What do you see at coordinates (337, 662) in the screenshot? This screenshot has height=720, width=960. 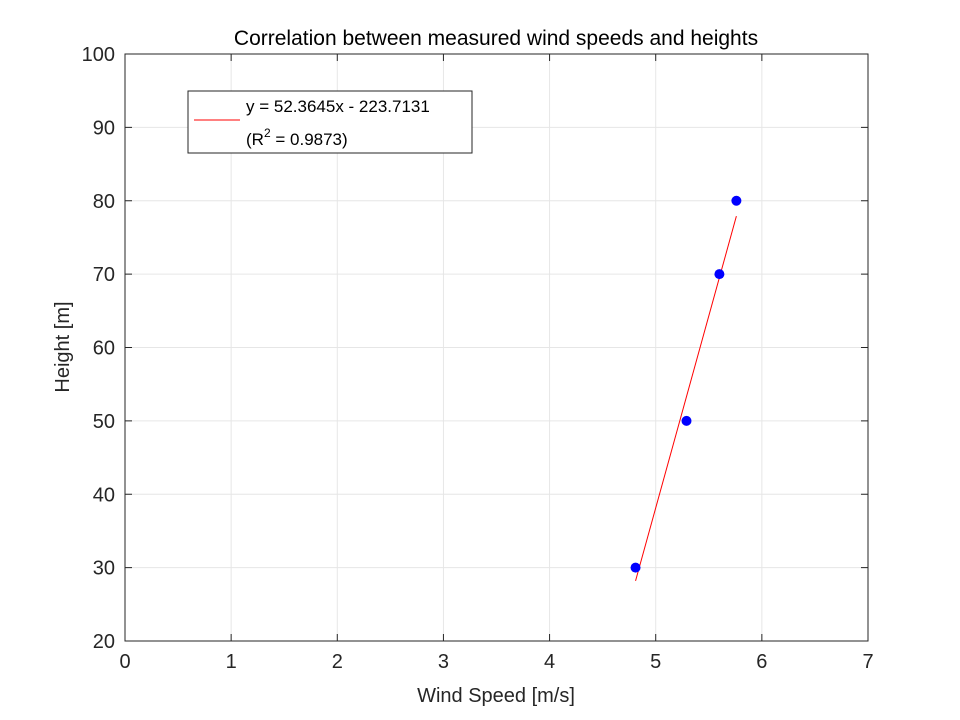 I see `x-tick-label: 2` at bounding box center [337, 662].